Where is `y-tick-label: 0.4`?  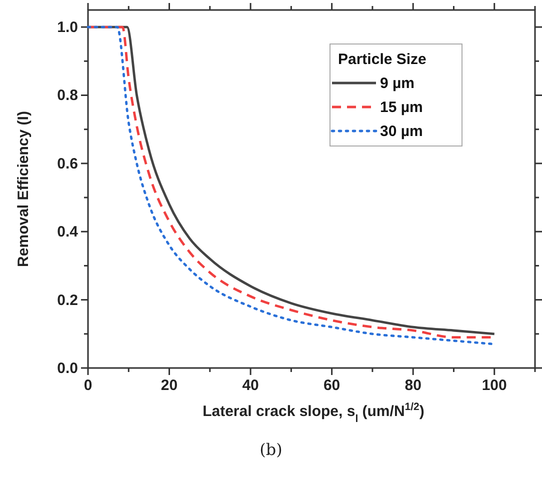 y-tick-label: 0.4 is located at coordinates (68, 232).